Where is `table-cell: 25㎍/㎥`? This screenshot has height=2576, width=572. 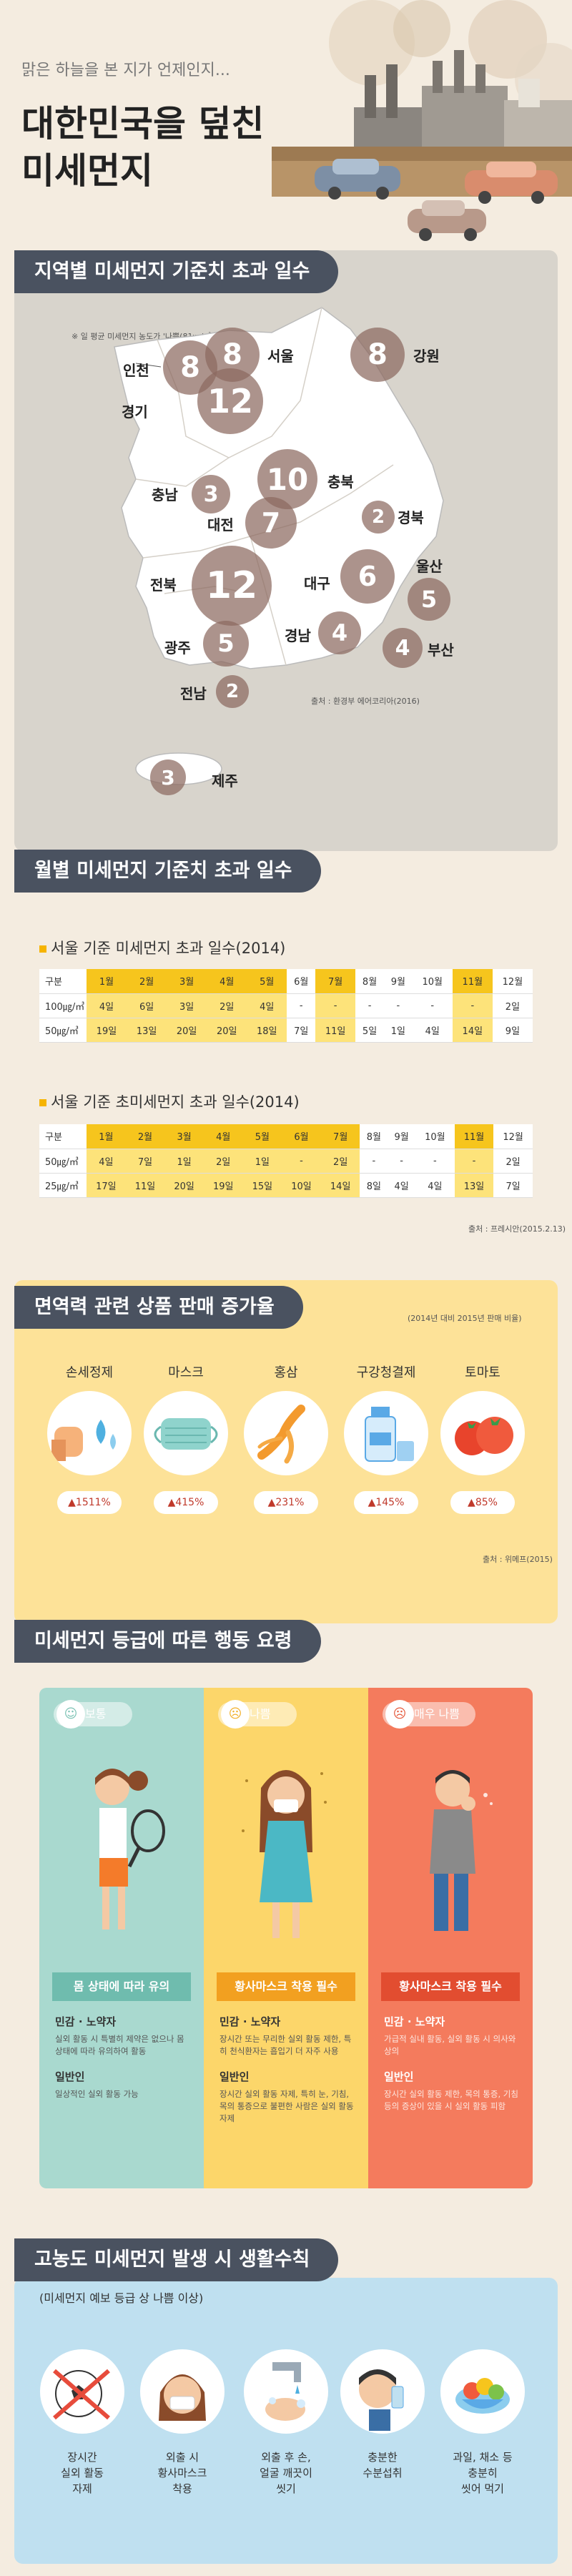 table-cell: 25㎍/㎥ is located at coordinates (63, 1185).